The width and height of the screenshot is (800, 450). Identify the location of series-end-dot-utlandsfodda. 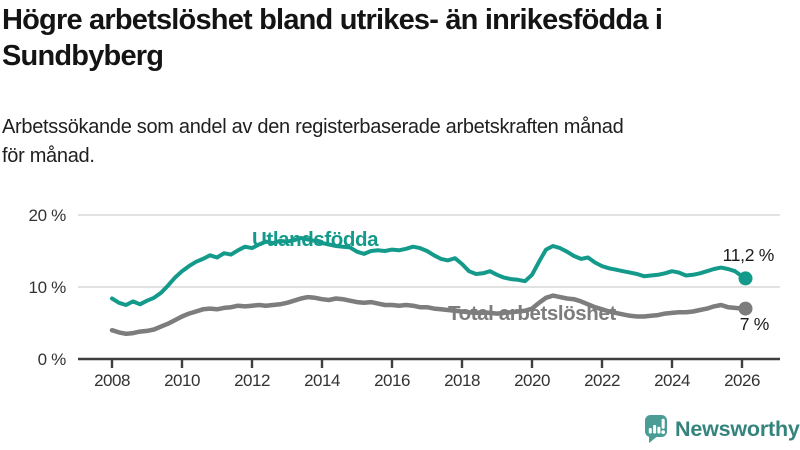
(745, 278).